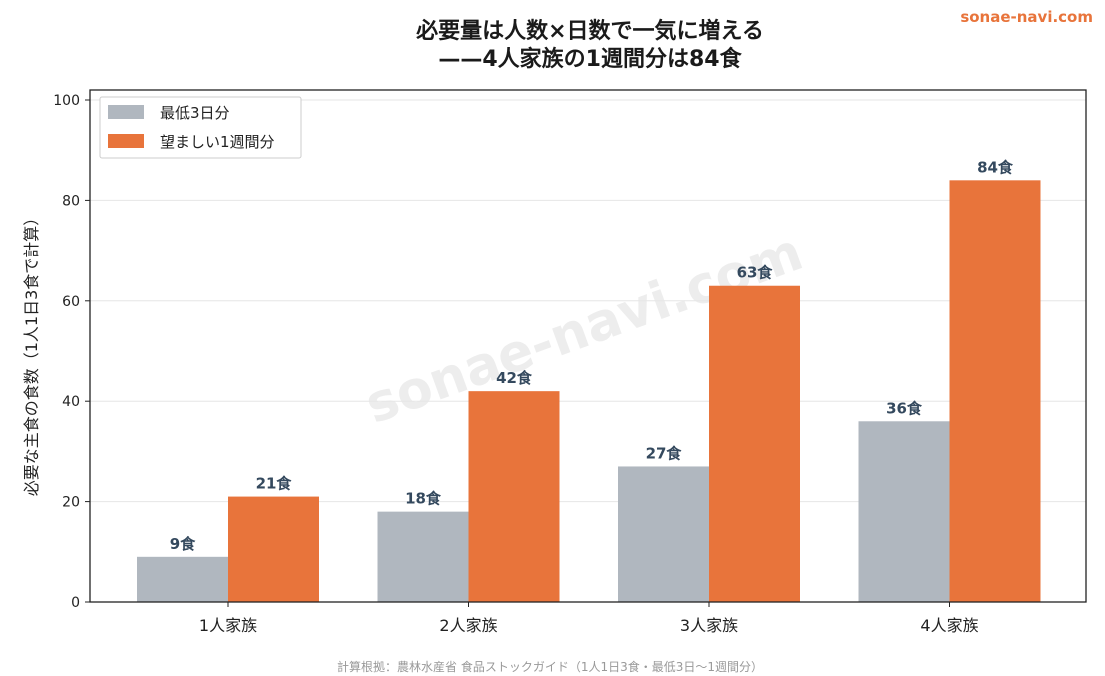 This screenshot has width=1105, height=676. What do you see at coordinates (709, 625) in the screenshot?
I see `x-tick-label: 3人家族` at bounding box center [709, 625].